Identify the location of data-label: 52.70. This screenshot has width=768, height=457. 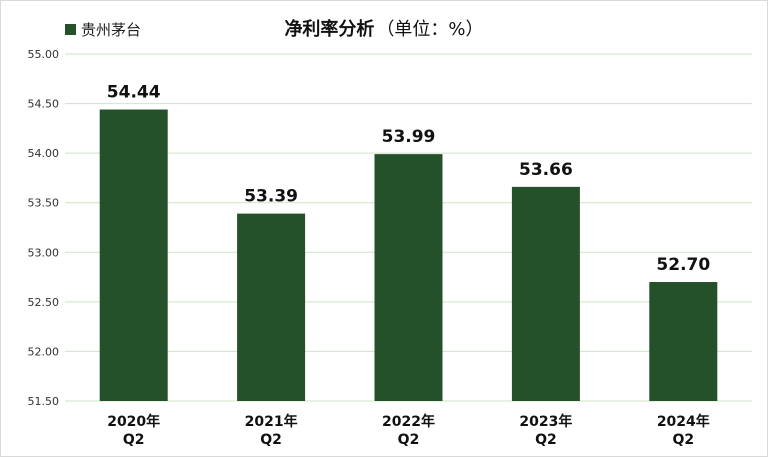
(683, 265).